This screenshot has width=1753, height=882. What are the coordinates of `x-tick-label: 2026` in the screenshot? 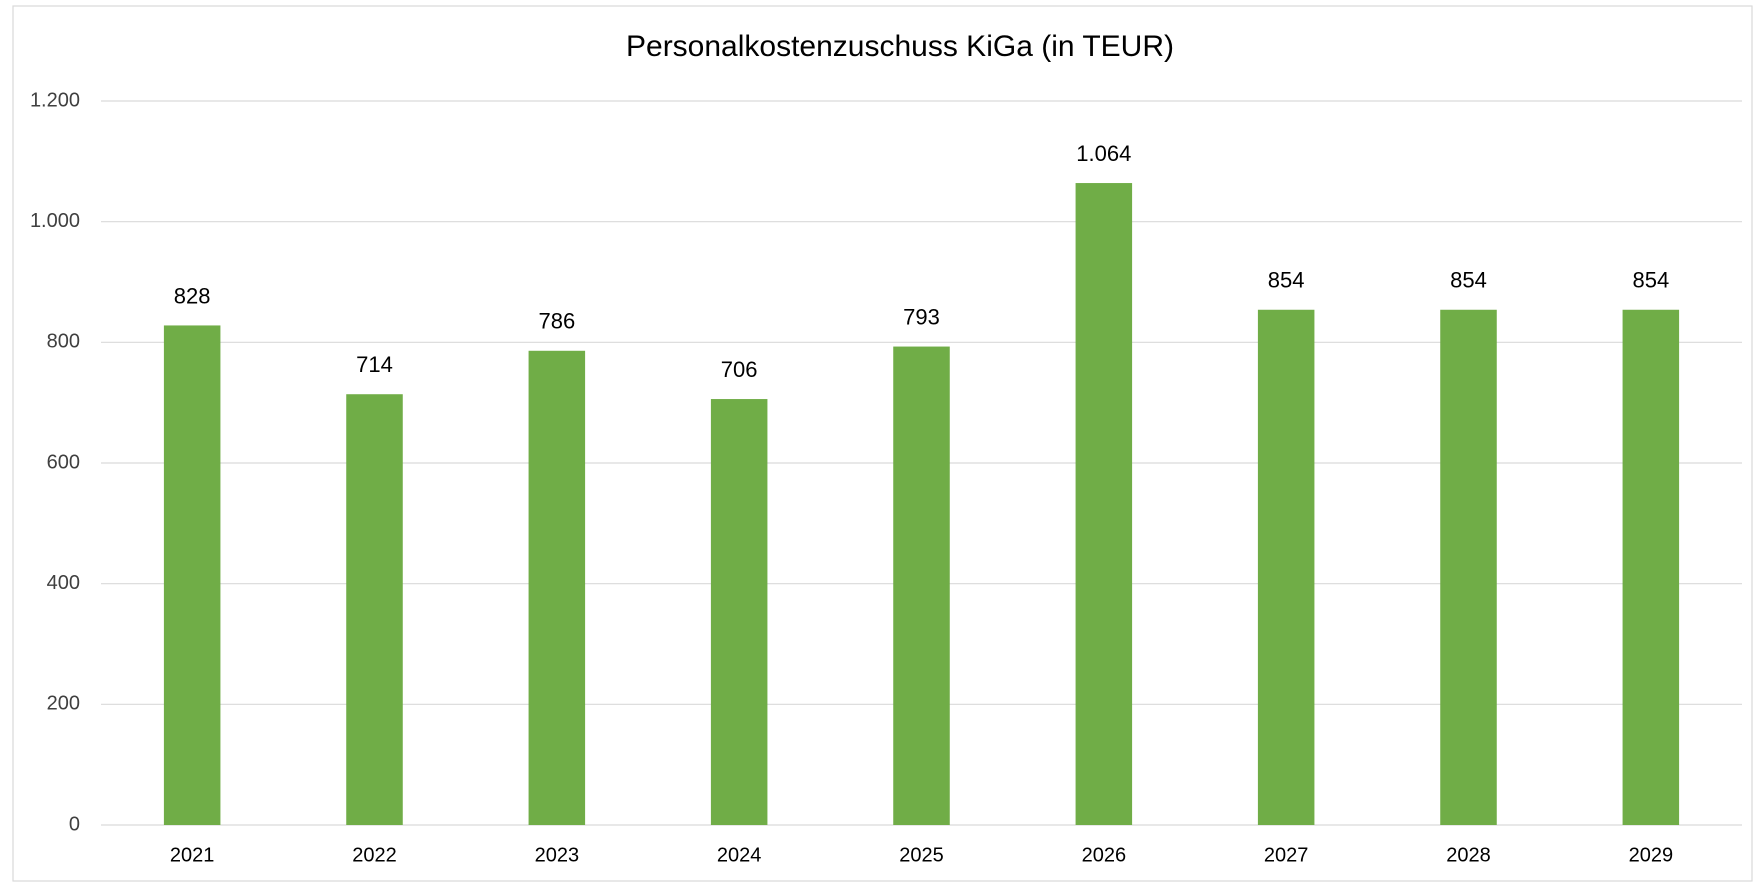 It's located at (1104, 855).